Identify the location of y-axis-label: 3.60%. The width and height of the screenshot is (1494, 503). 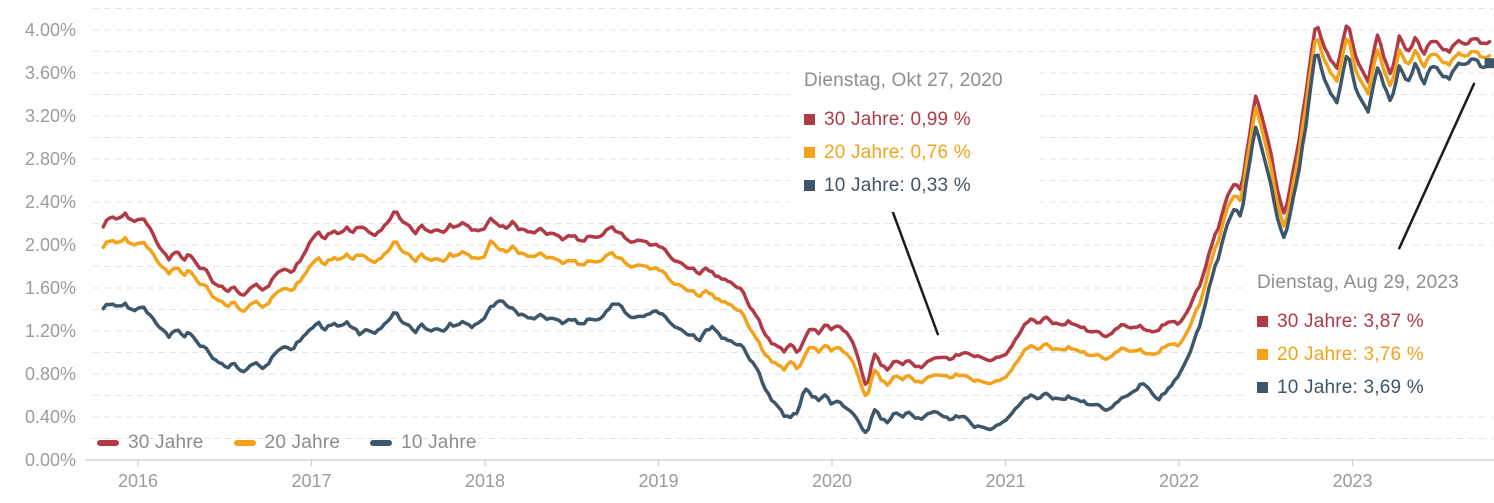
(50, 73).